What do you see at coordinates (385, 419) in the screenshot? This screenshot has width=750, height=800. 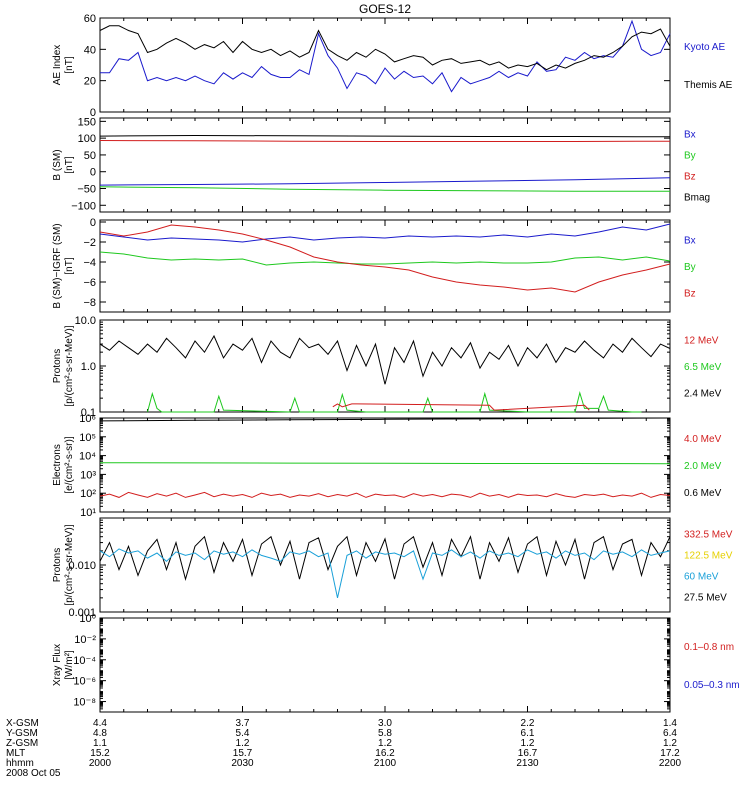 I see `series-line-0-6-mev` at bounding box center [385, 419].